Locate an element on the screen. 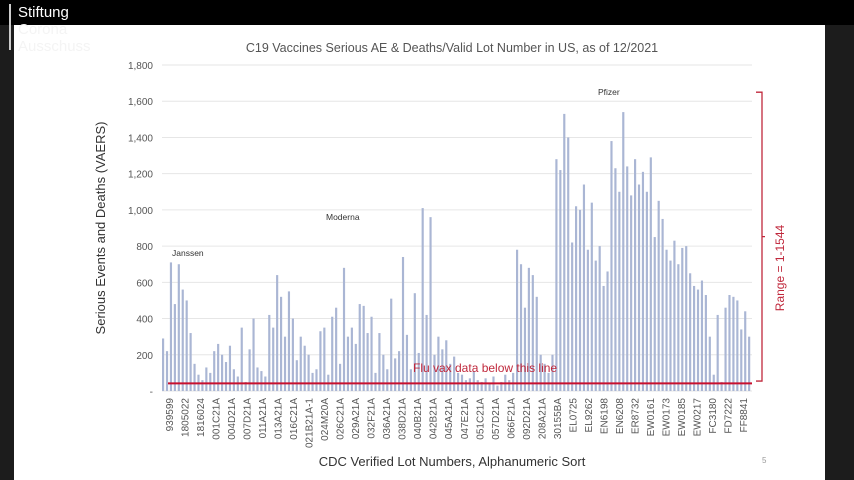  y-tick-label: - is located at coordinates (151, 392).